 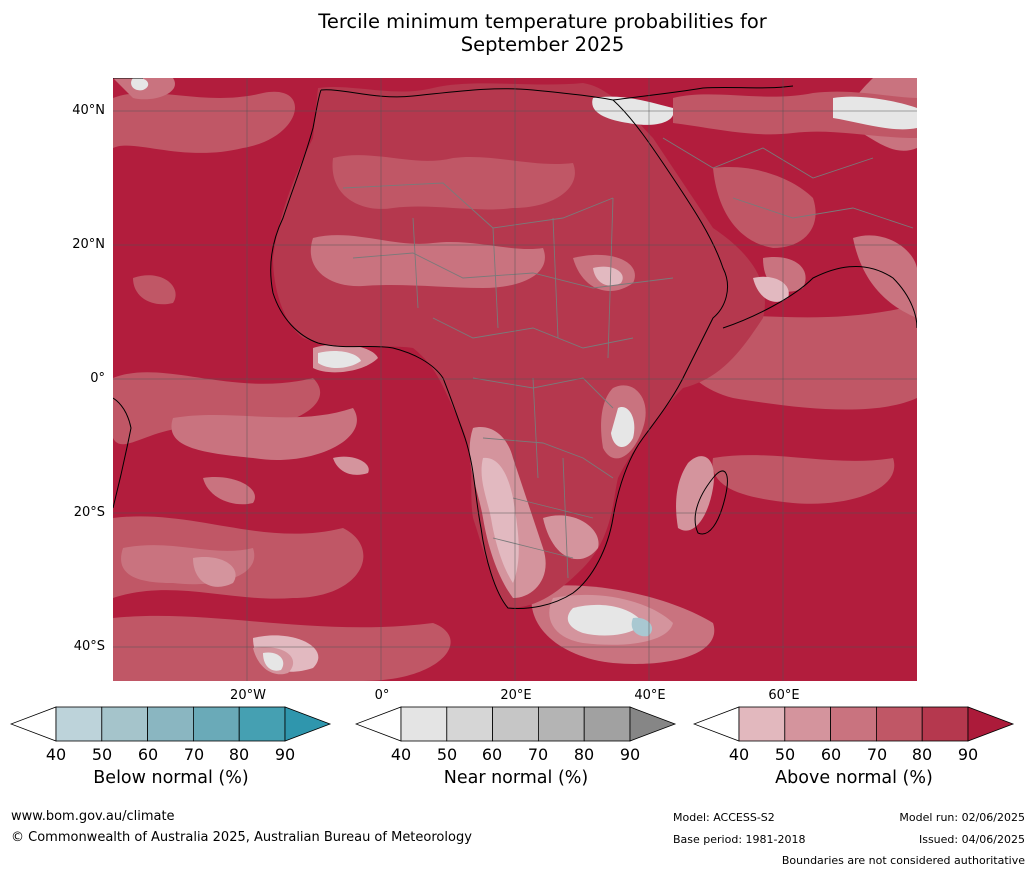 What do you see at coordinates (831, 754) in the screenshot?
I see `above-tick-60: 60` at bounding box center [831, 754].